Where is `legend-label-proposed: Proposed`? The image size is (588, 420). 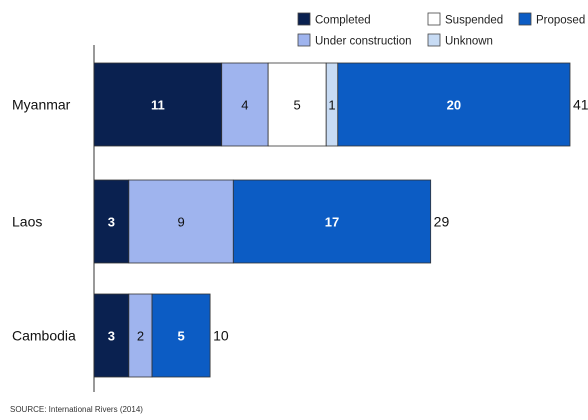
legend-label-proposed: Proposed is located at coordinates (560, 21).